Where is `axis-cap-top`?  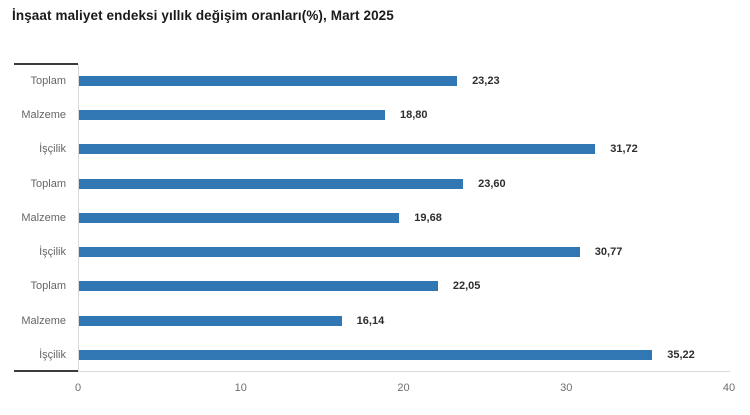 axis-cap-top is located at coordinates (46, 64).